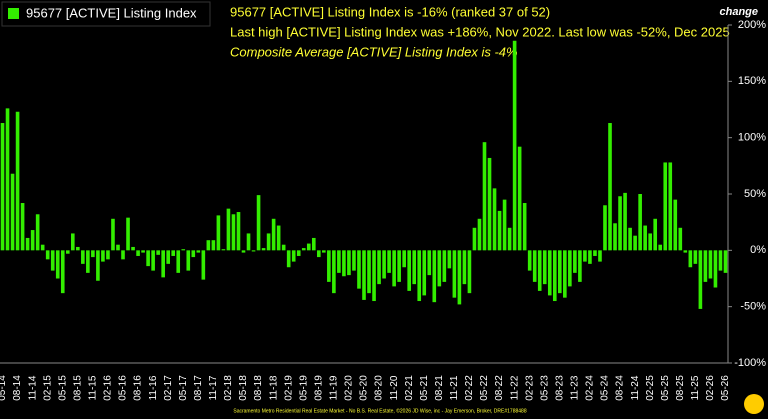 This screenshot has width=768, height=419. What do you see at coordinates (213, 387) in the screenshot?
I see `x-tick-label: 11-17` at bounding box center [213, 387].